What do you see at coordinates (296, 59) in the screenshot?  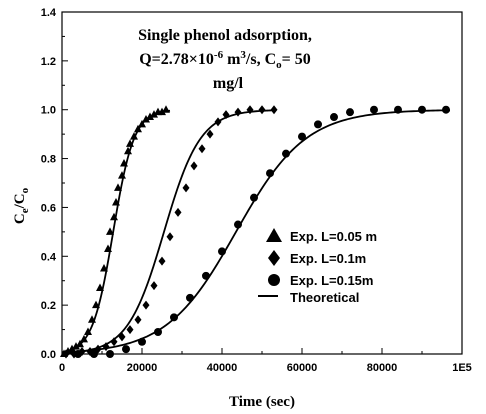 I see `title-q-end: = 50` at bounding box center [296, 59].